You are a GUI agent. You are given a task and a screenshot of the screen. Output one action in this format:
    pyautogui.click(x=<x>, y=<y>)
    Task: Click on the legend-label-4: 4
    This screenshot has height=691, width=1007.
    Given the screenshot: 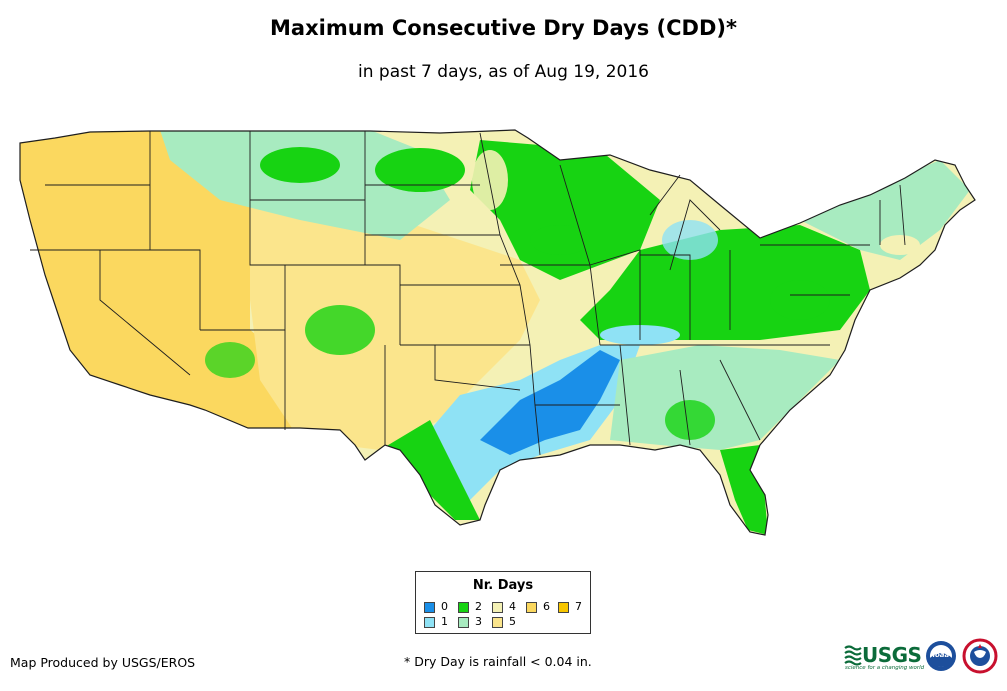 What is the action you would take?
    pyautogui.click(x=512, y=606)
    